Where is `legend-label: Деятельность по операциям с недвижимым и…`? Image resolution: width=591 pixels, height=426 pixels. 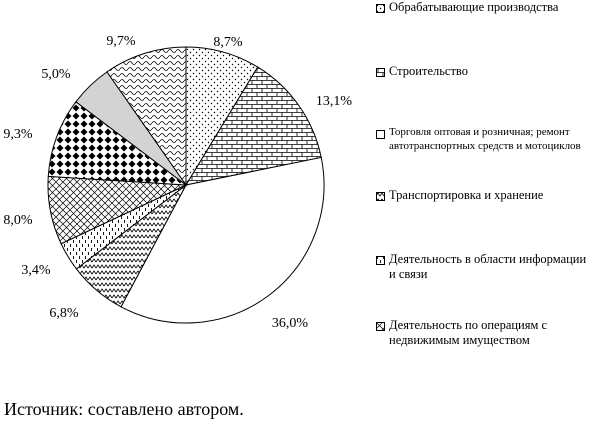
legend-label: Деятельность по операциям с недвижимым и… is located at coordinates (468, 332).